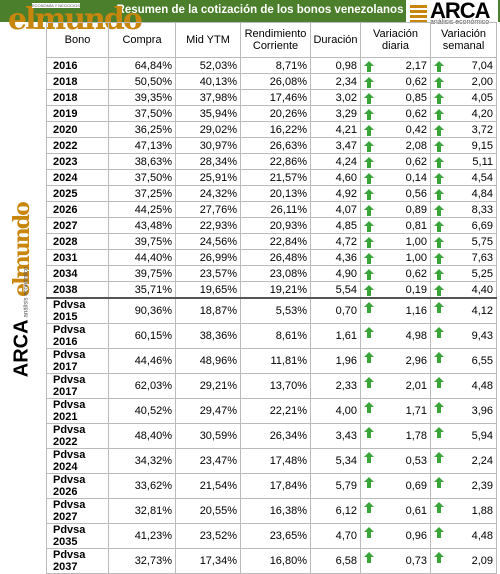 This screenshot has height=574, width=500. I want to click on cell: 23,47%, so click(208, 461).